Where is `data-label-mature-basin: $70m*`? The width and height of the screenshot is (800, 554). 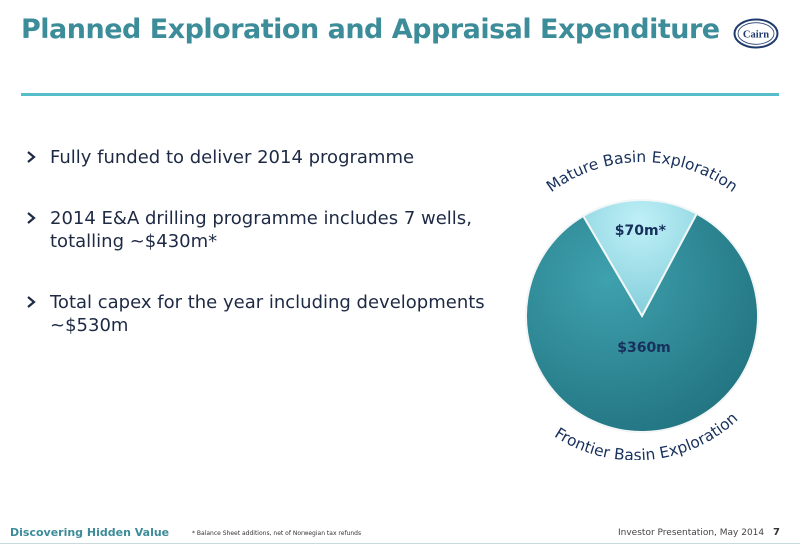 data-label-mature-basin: $70m* is located at coordinates (641, 231).